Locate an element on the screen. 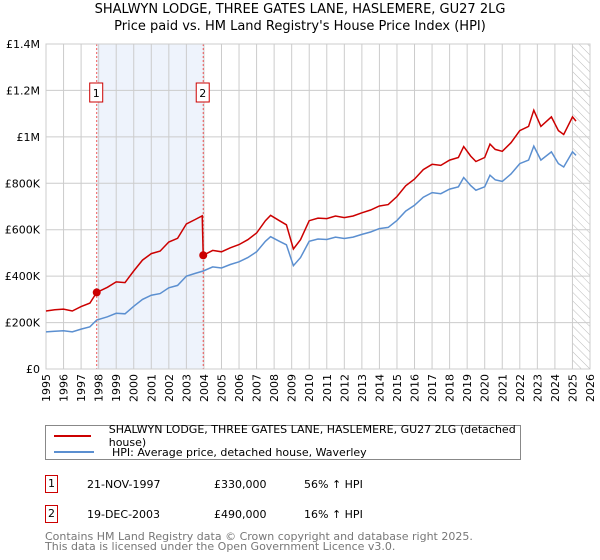 This screenshot has height=560, width=600. x-tick-label: 2026 is located at coordinates (590, 388).